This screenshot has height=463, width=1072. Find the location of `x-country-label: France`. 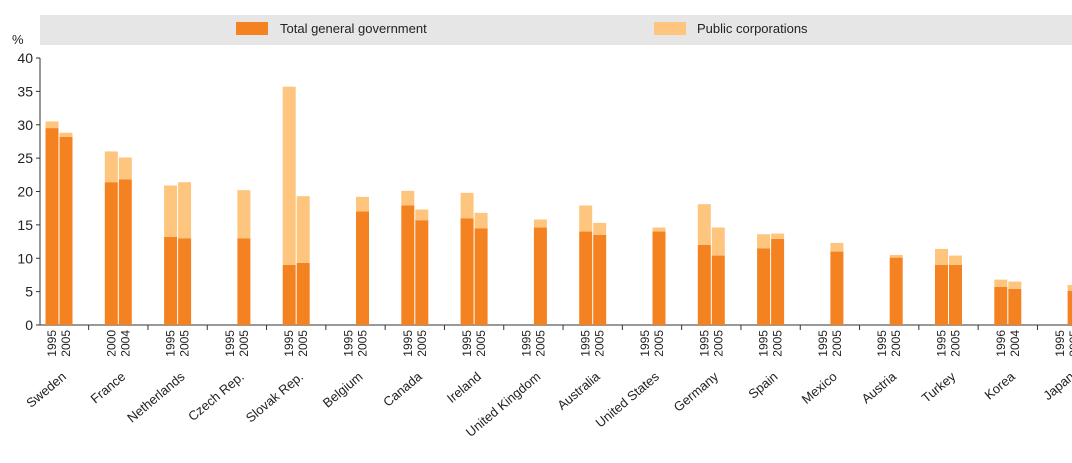

x-country-label: France is located at coordinates (108, 388).